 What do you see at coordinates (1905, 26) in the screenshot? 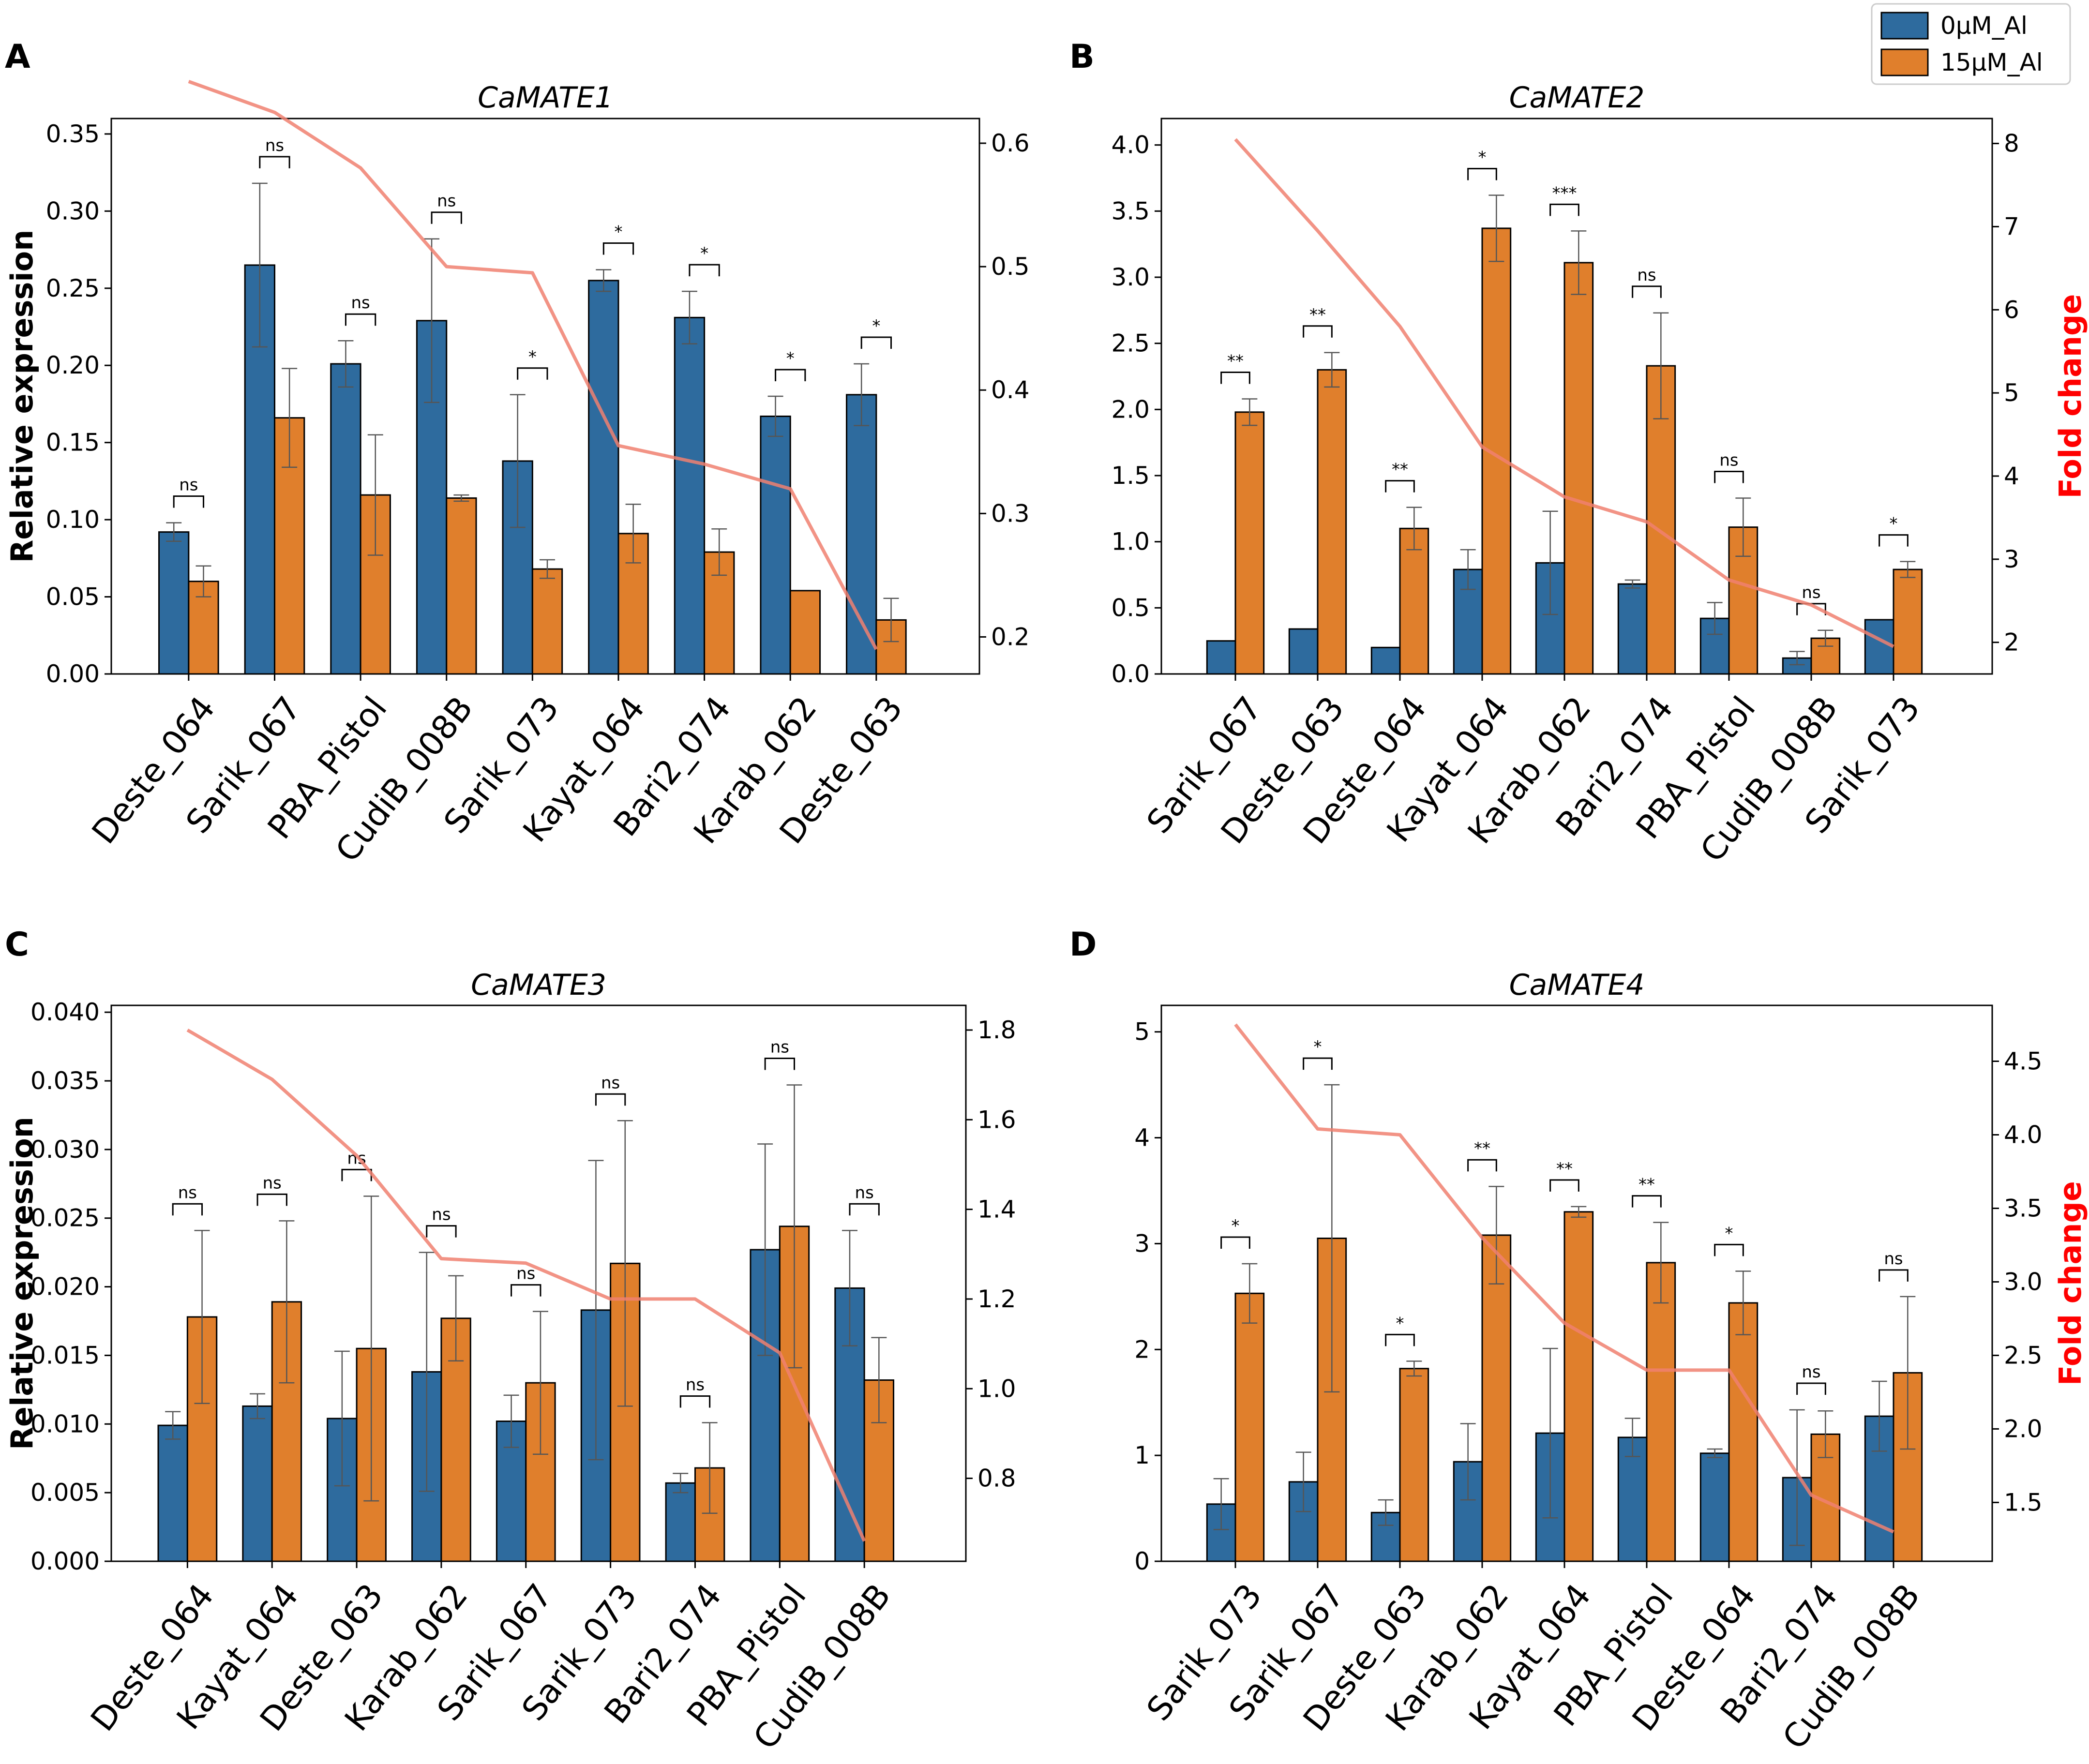
I see `legend-swatch-control` at bounding box center [1905, 26].